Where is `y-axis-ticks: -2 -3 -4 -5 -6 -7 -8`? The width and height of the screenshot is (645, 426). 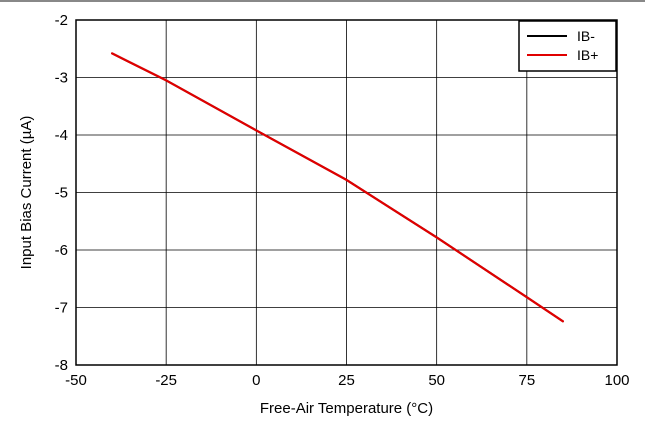 y-axis-ticks: -2 -3 -4 -5 -6 -7 -8 is located at coordinates (61, 193).